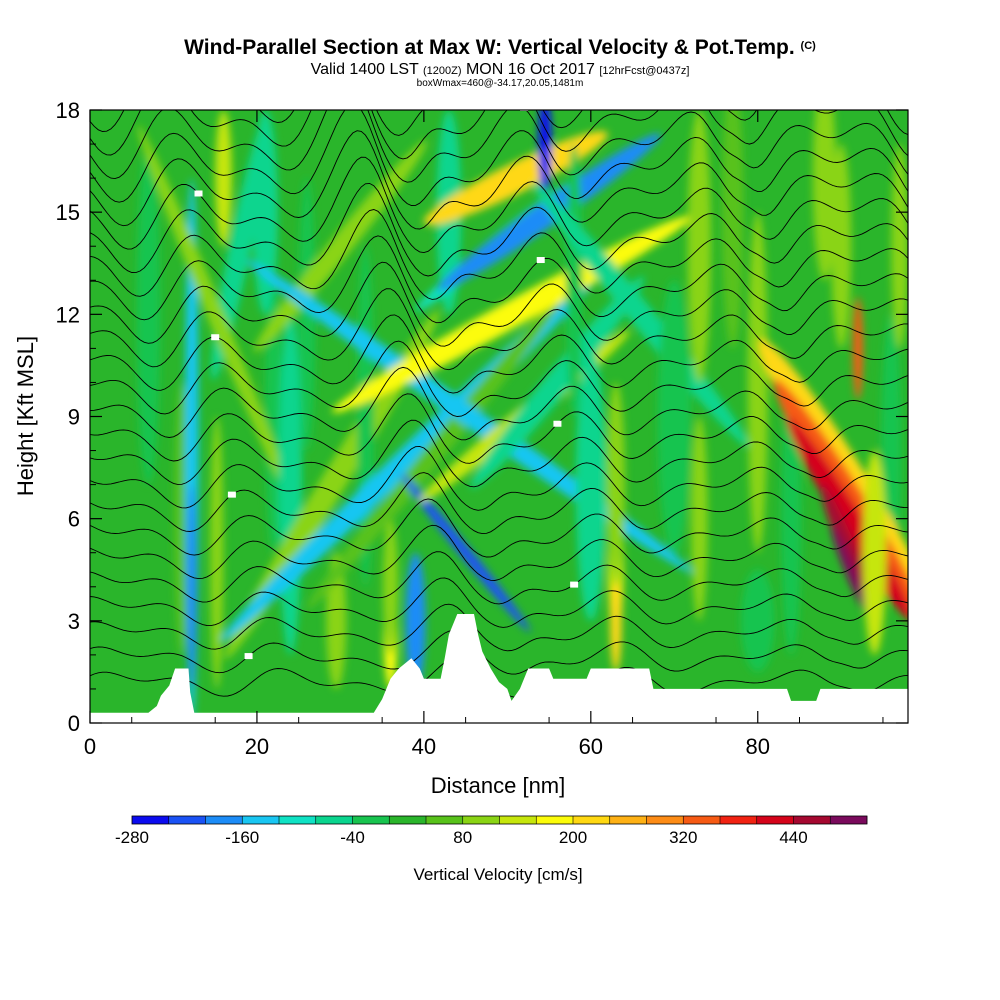 The height and width of the screenshot is (1000, 1000). What do you see at coordinates (573, 837) in the screenshot?
I see `colorbar-tick-200: 200` at bounding box center [573, 837].